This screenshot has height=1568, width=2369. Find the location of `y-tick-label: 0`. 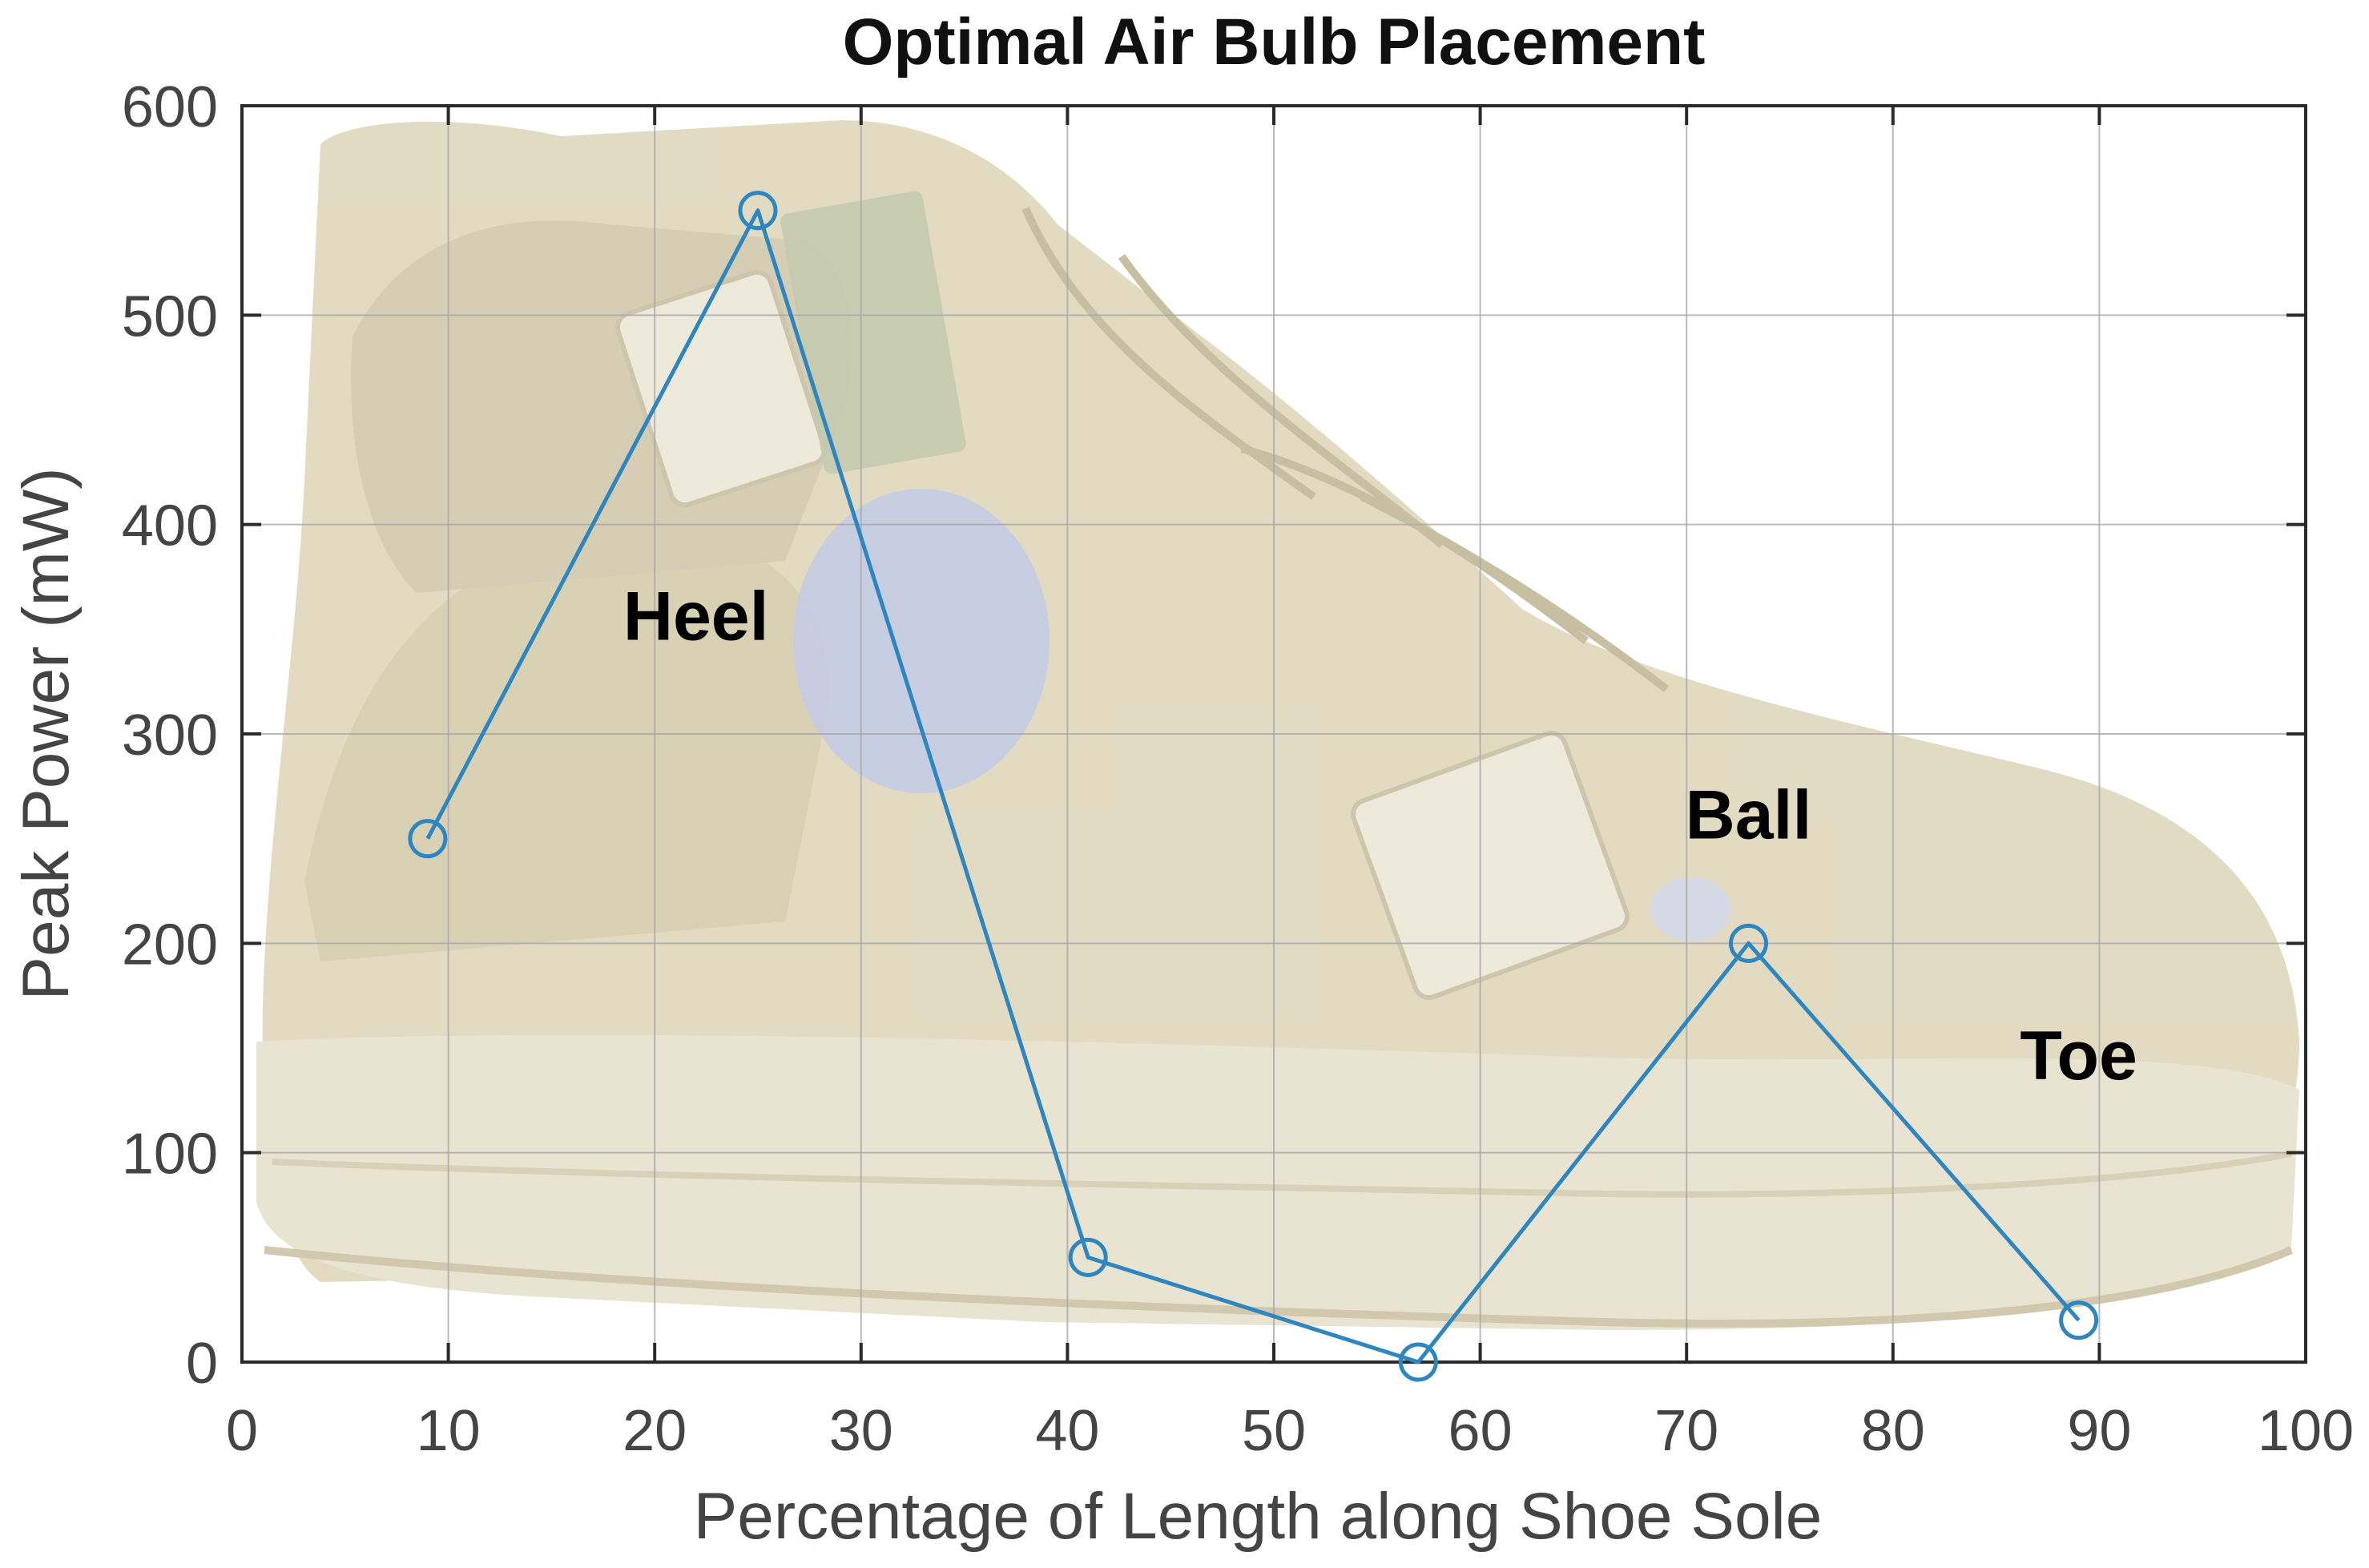

y-tick-label: 0 is located at coordinates (202, 1364).